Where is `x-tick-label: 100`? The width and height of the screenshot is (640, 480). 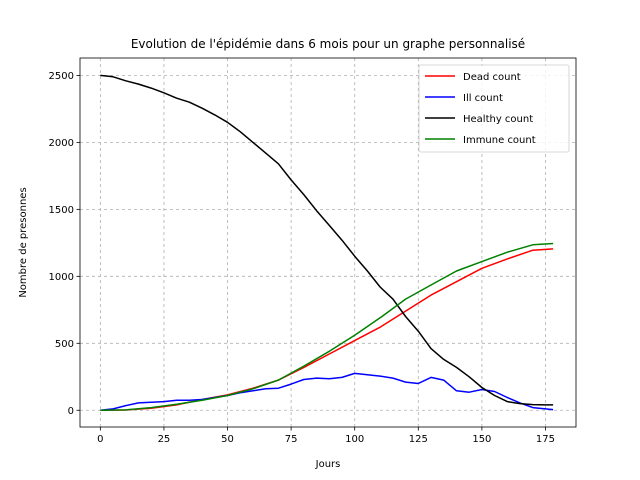
x-tick-label: 100 is located at coordinates (354, 439).